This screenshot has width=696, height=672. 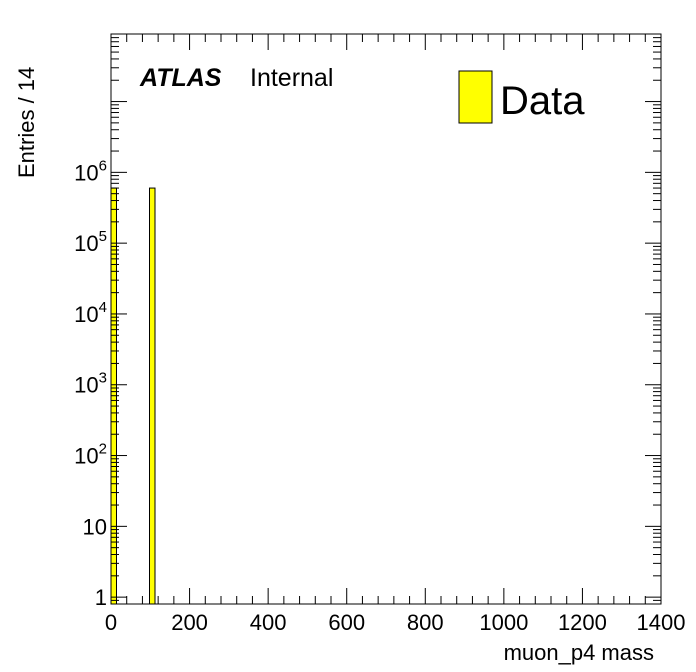 I want to click on y-tick-labels: 1 10 10² 10³ 10⁴ 10⁵ 10⁶, so click(x=90, y=383).